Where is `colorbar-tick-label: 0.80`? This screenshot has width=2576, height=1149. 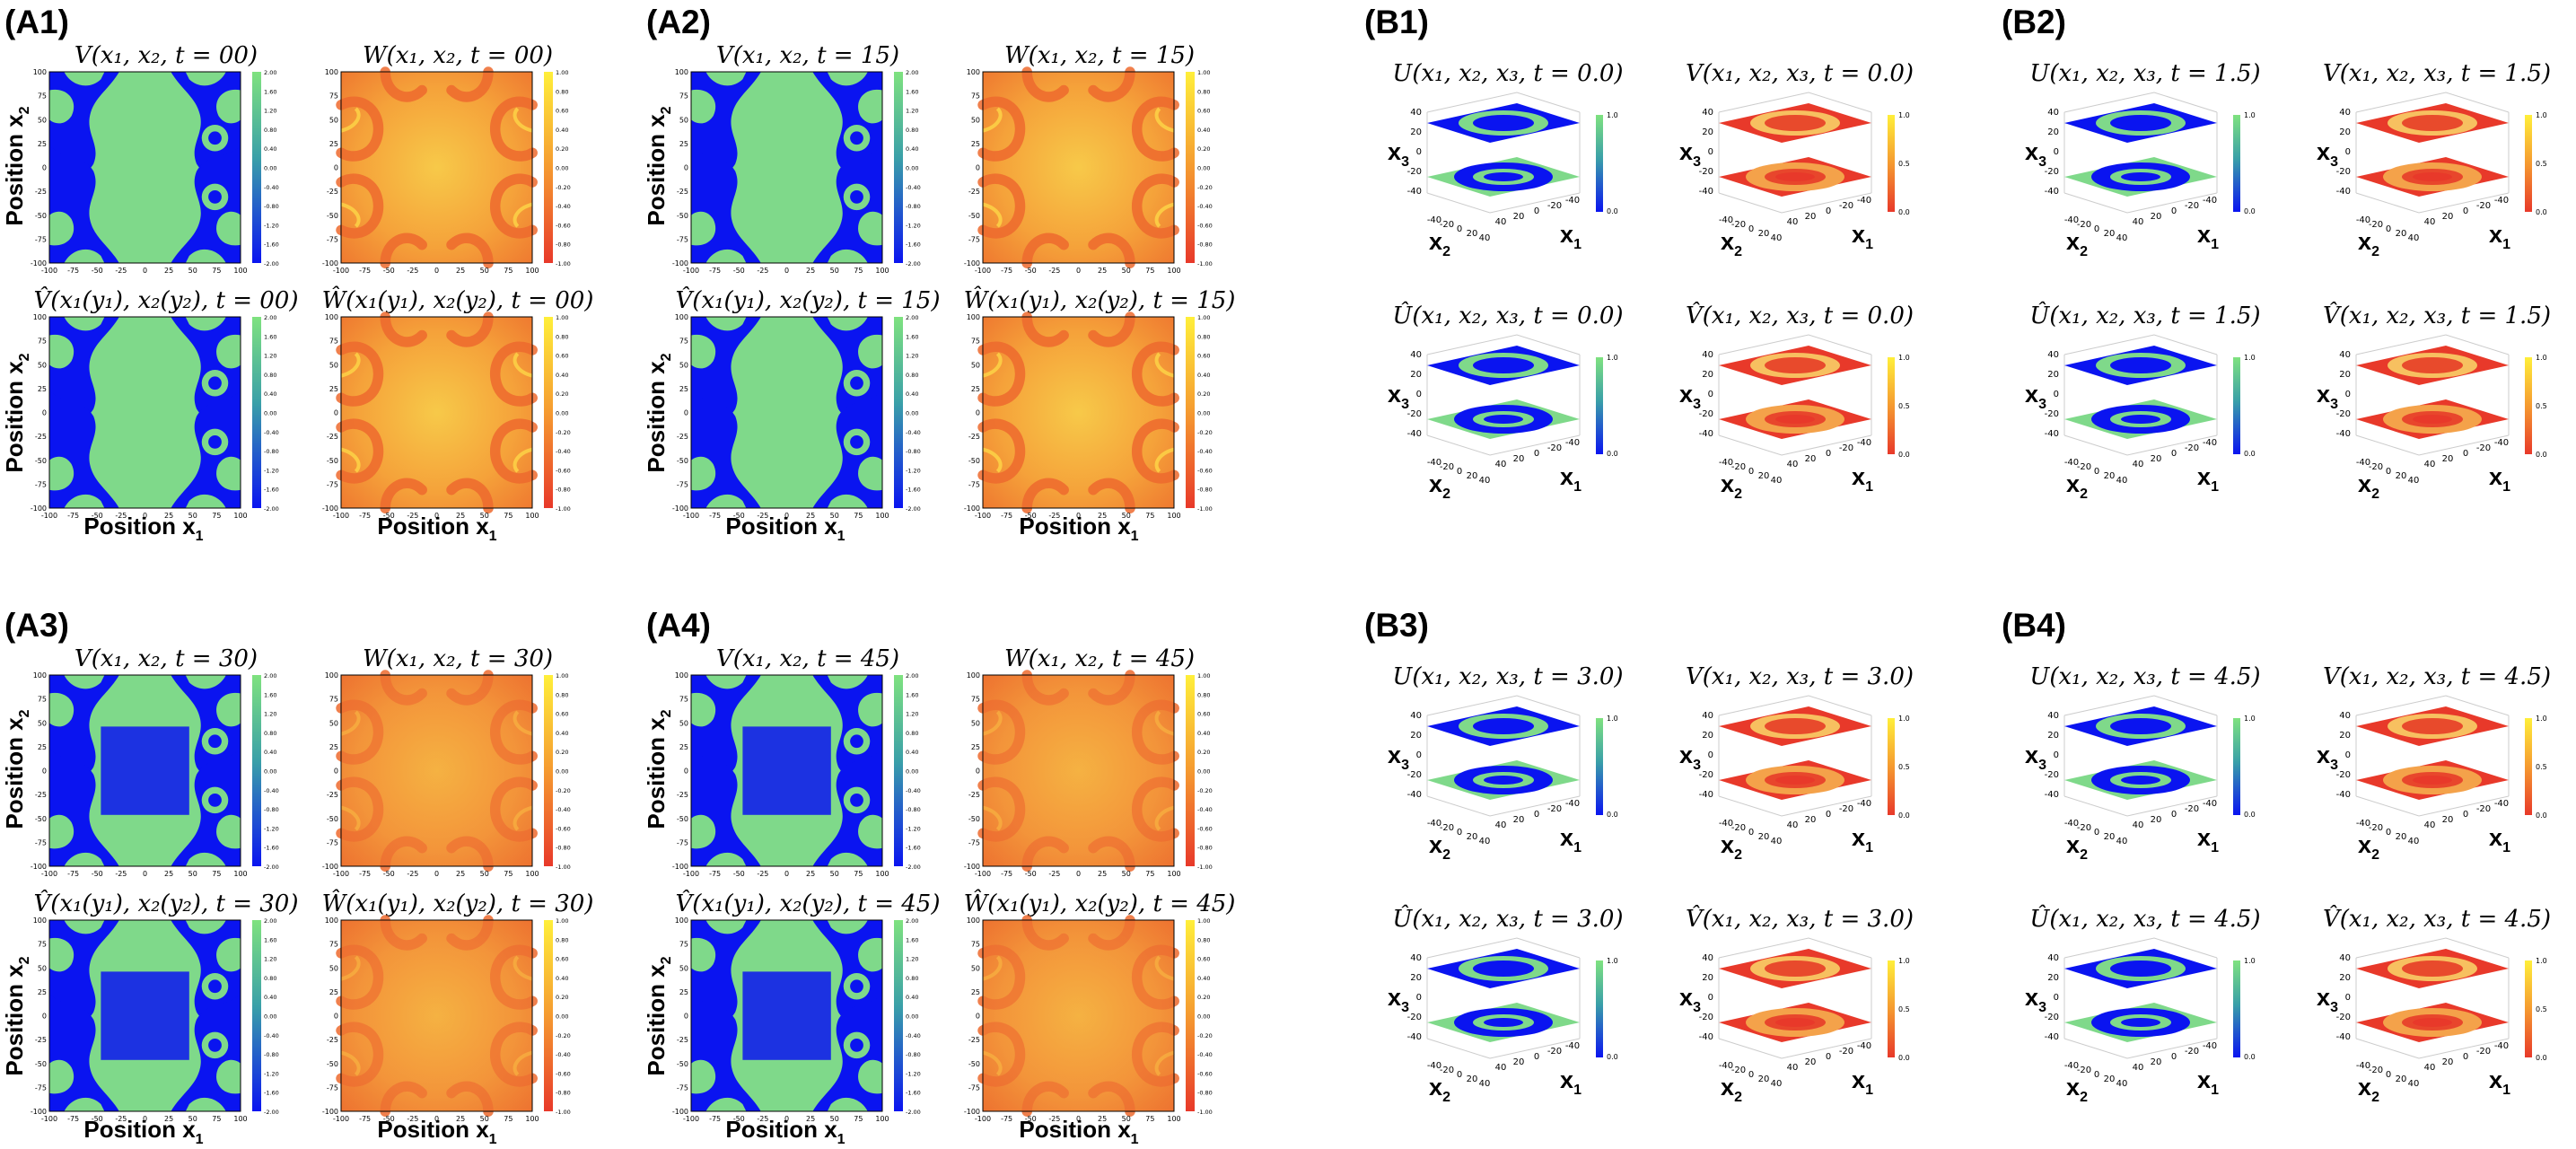 colorbar-tick-label: 0.80 is located at coordinates (562, 91).